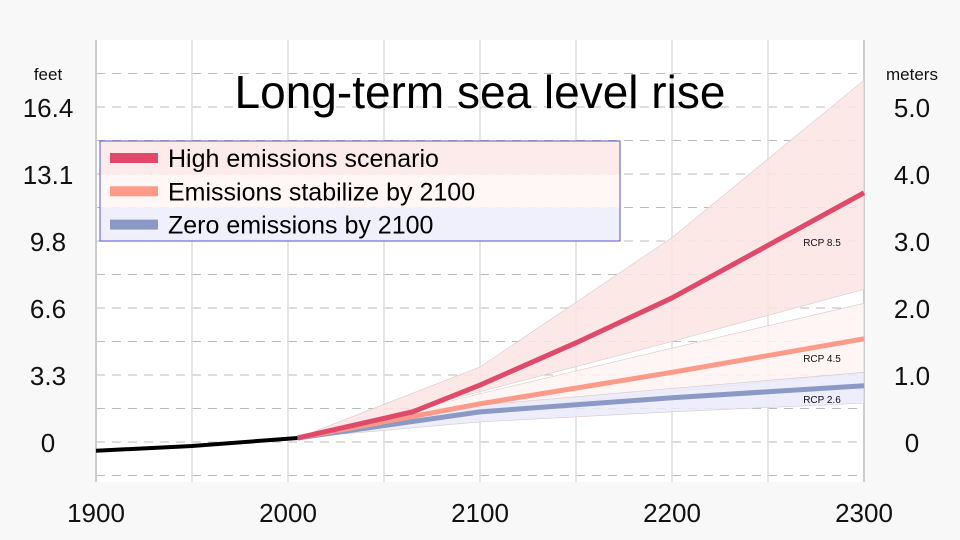 The width and height of the screenshot is (960, 540). What do you see at coordinates (864, 513) in the screenshot?
I see `x-tick-label: 2300` at bounding box center [864, 513].